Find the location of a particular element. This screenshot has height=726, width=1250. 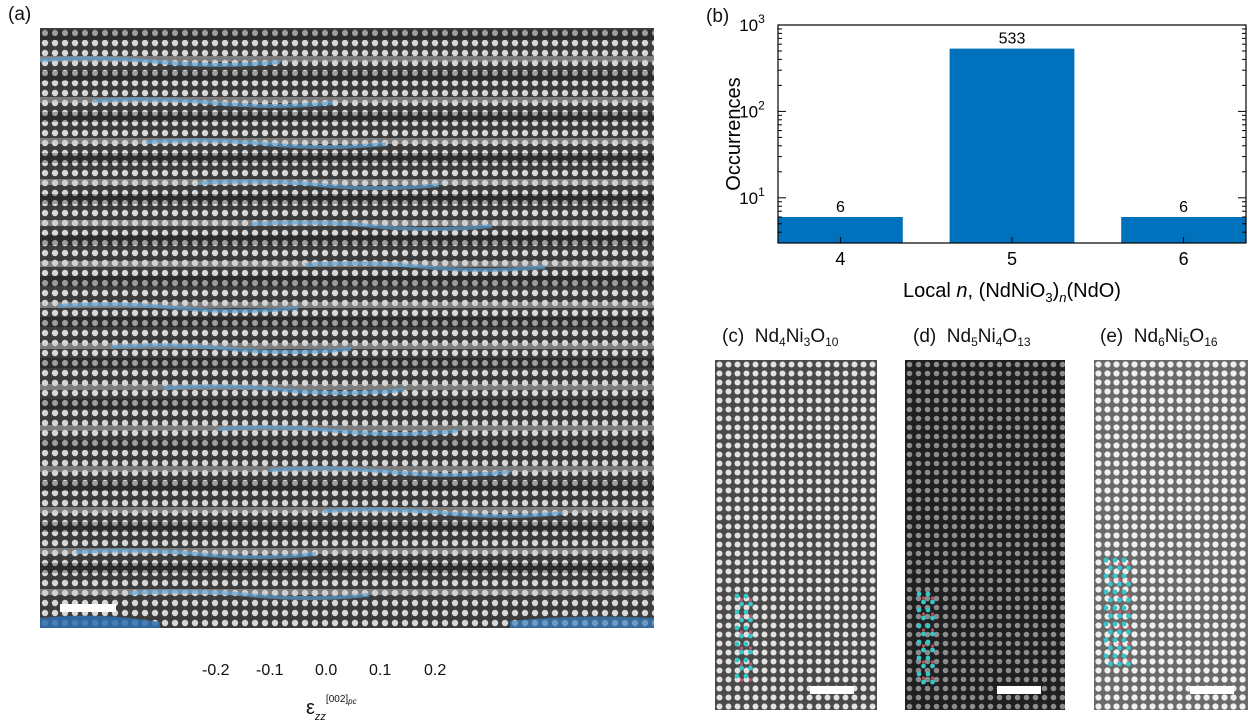

panel-label-b: (b) is located at coordinates (718, 16).